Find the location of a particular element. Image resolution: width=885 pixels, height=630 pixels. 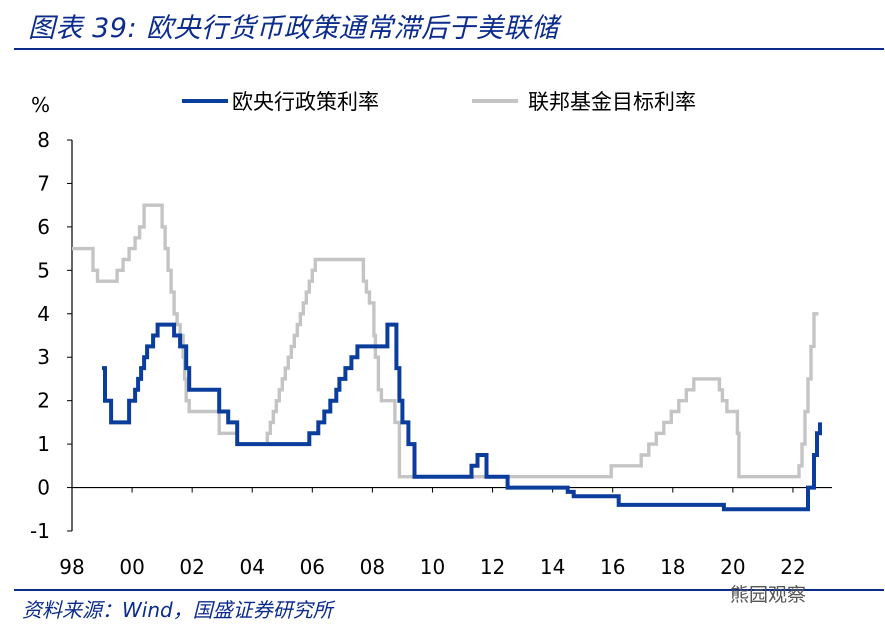

y-tick-label: 0 is located at coordinates (43, 488).